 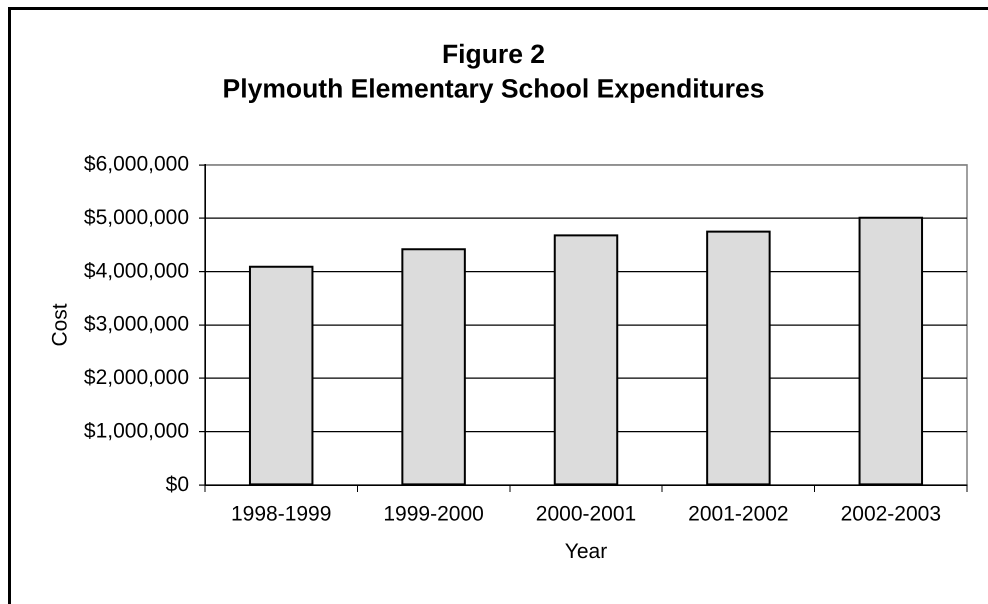 What do you see at coordinates (586, 514) in the screenshot?
I see `x-tick-label: 2000-2001` at bounding box center [586, 514].